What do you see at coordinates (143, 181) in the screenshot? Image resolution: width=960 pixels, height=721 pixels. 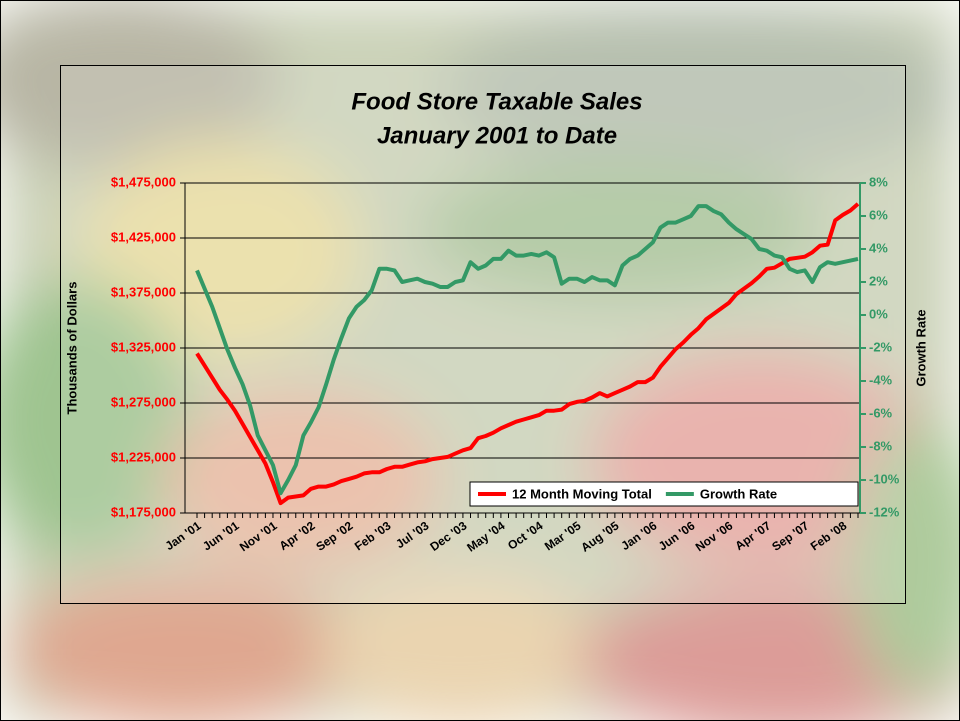 I see `y-tick-label: $1,475,000` at bounding box center [143, 181].